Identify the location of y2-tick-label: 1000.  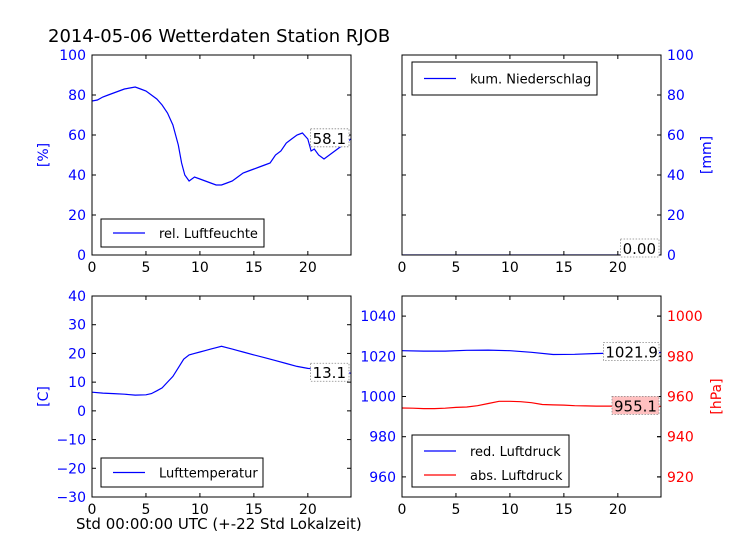
(685, 317).